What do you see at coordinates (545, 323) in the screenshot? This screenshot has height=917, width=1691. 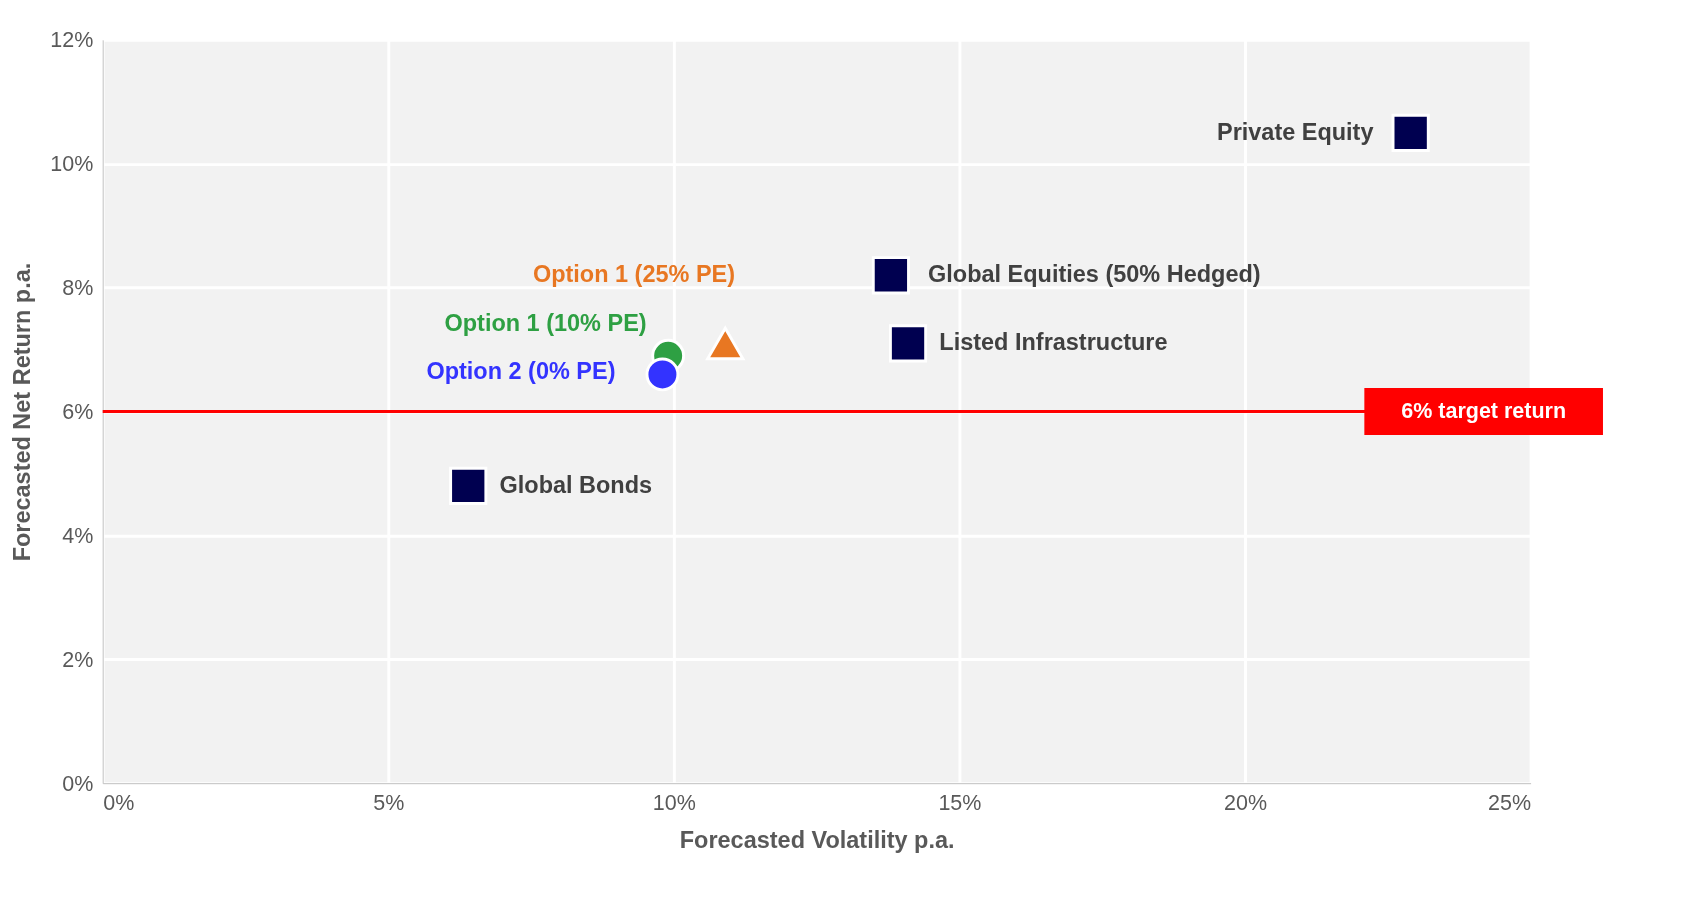 I see `series-label: Option 1 (10% PE)` at bounding box center [545, 323].